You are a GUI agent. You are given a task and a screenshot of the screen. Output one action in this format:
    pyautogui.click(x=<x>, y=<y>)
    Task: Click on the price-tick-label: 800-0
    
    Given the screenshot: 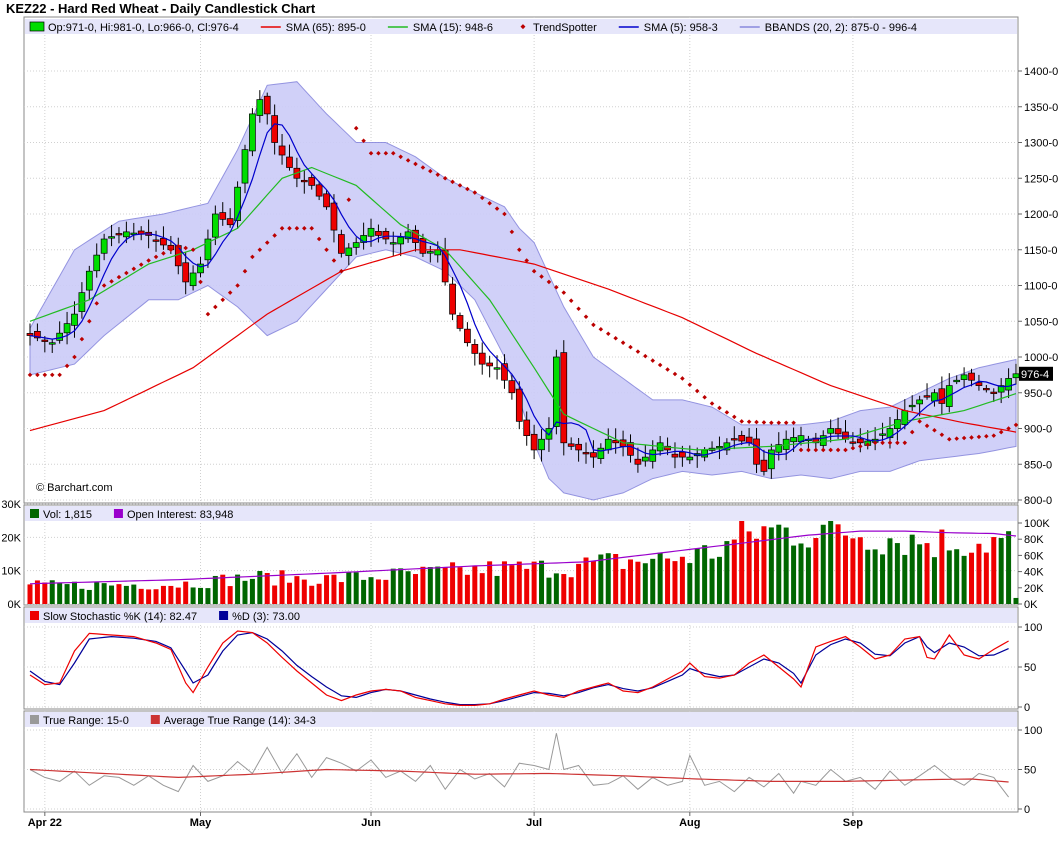 What is the action you would take?
    pyautogui.click(x=1038, y=501)
    